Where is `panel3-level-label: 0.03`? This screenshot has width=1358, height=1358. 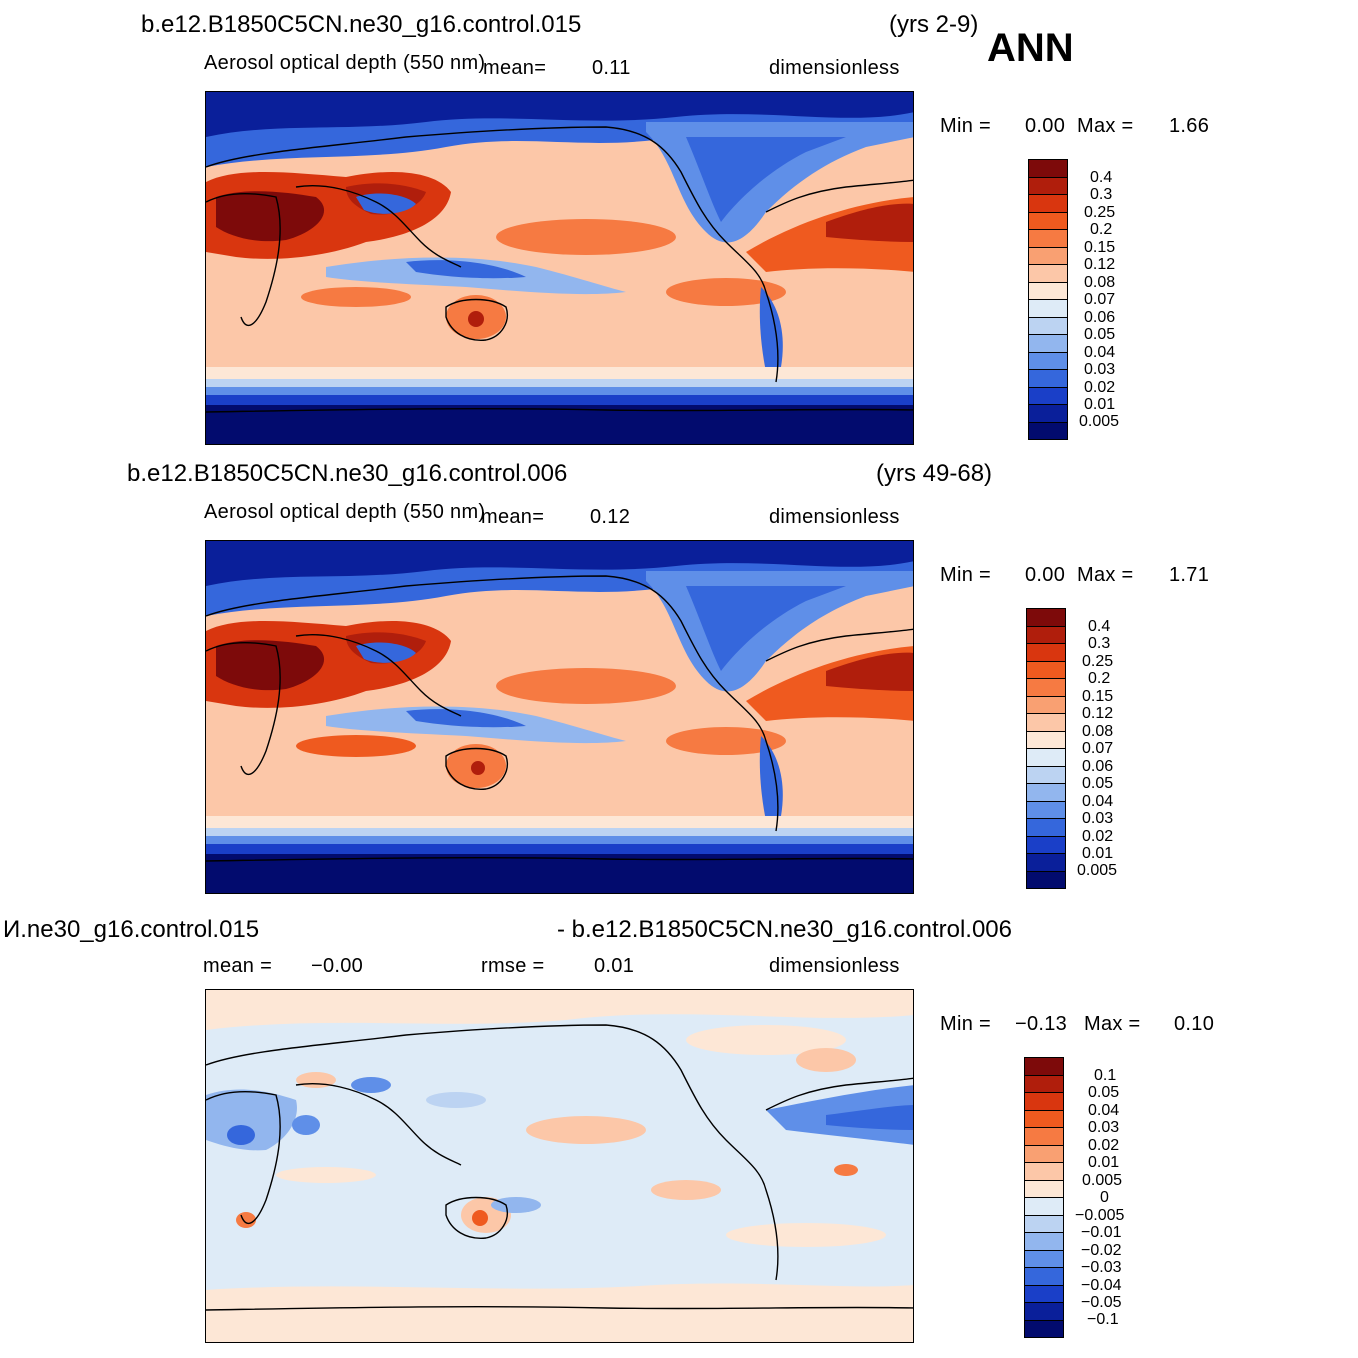 panel3-level-label: 0.03 is located at coordinates (1104, 1127).